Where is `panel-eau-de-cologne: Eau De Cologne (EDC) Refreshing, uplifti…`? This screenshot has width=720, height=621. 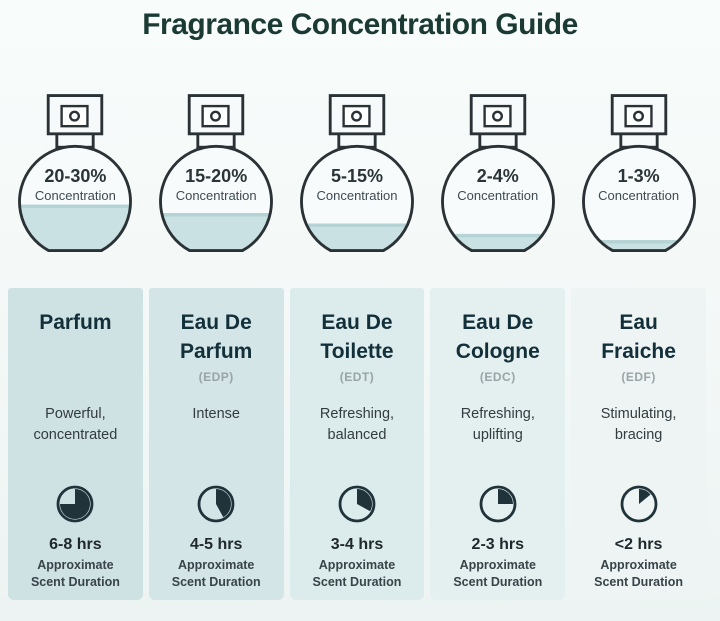
panel-eau-de-cologne: Eau De Cologne (EDC) Refreshing, uplifti… is located at coordinates (498, 444).